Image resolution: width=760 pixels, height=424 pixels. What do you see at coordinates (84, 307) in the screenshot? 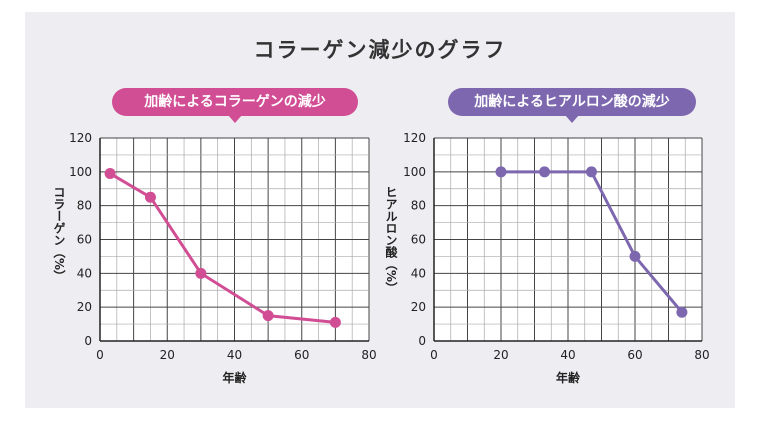
I see `collagen-y-tick-label: 20` at bounding box center [84, 307].